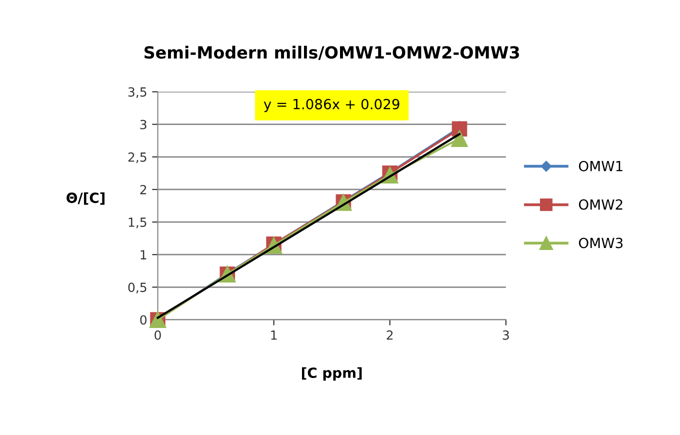 The height and width of the screenshot is (435, 680). Describe the element at coordinates (137, 223) in the screenshot. I see `y-tick-label: 1,5` at that location.